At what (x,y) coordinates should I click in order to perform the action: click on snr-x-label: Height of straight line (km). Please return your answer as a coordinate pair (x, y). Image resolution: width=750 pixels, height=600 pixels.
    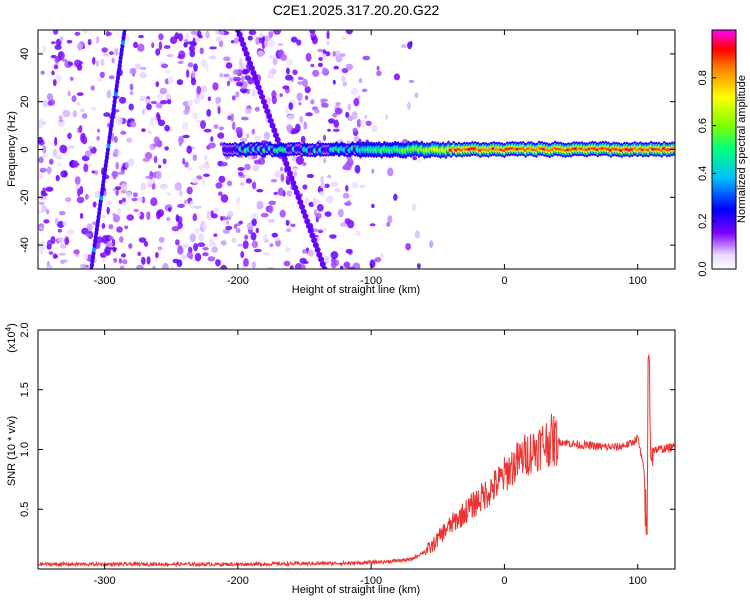
    Looking at the image, I should click on (356, 590).